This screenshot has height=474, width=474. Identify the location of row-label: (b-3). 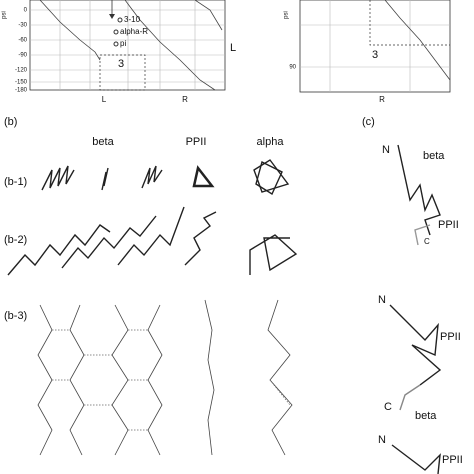
(15, 316).